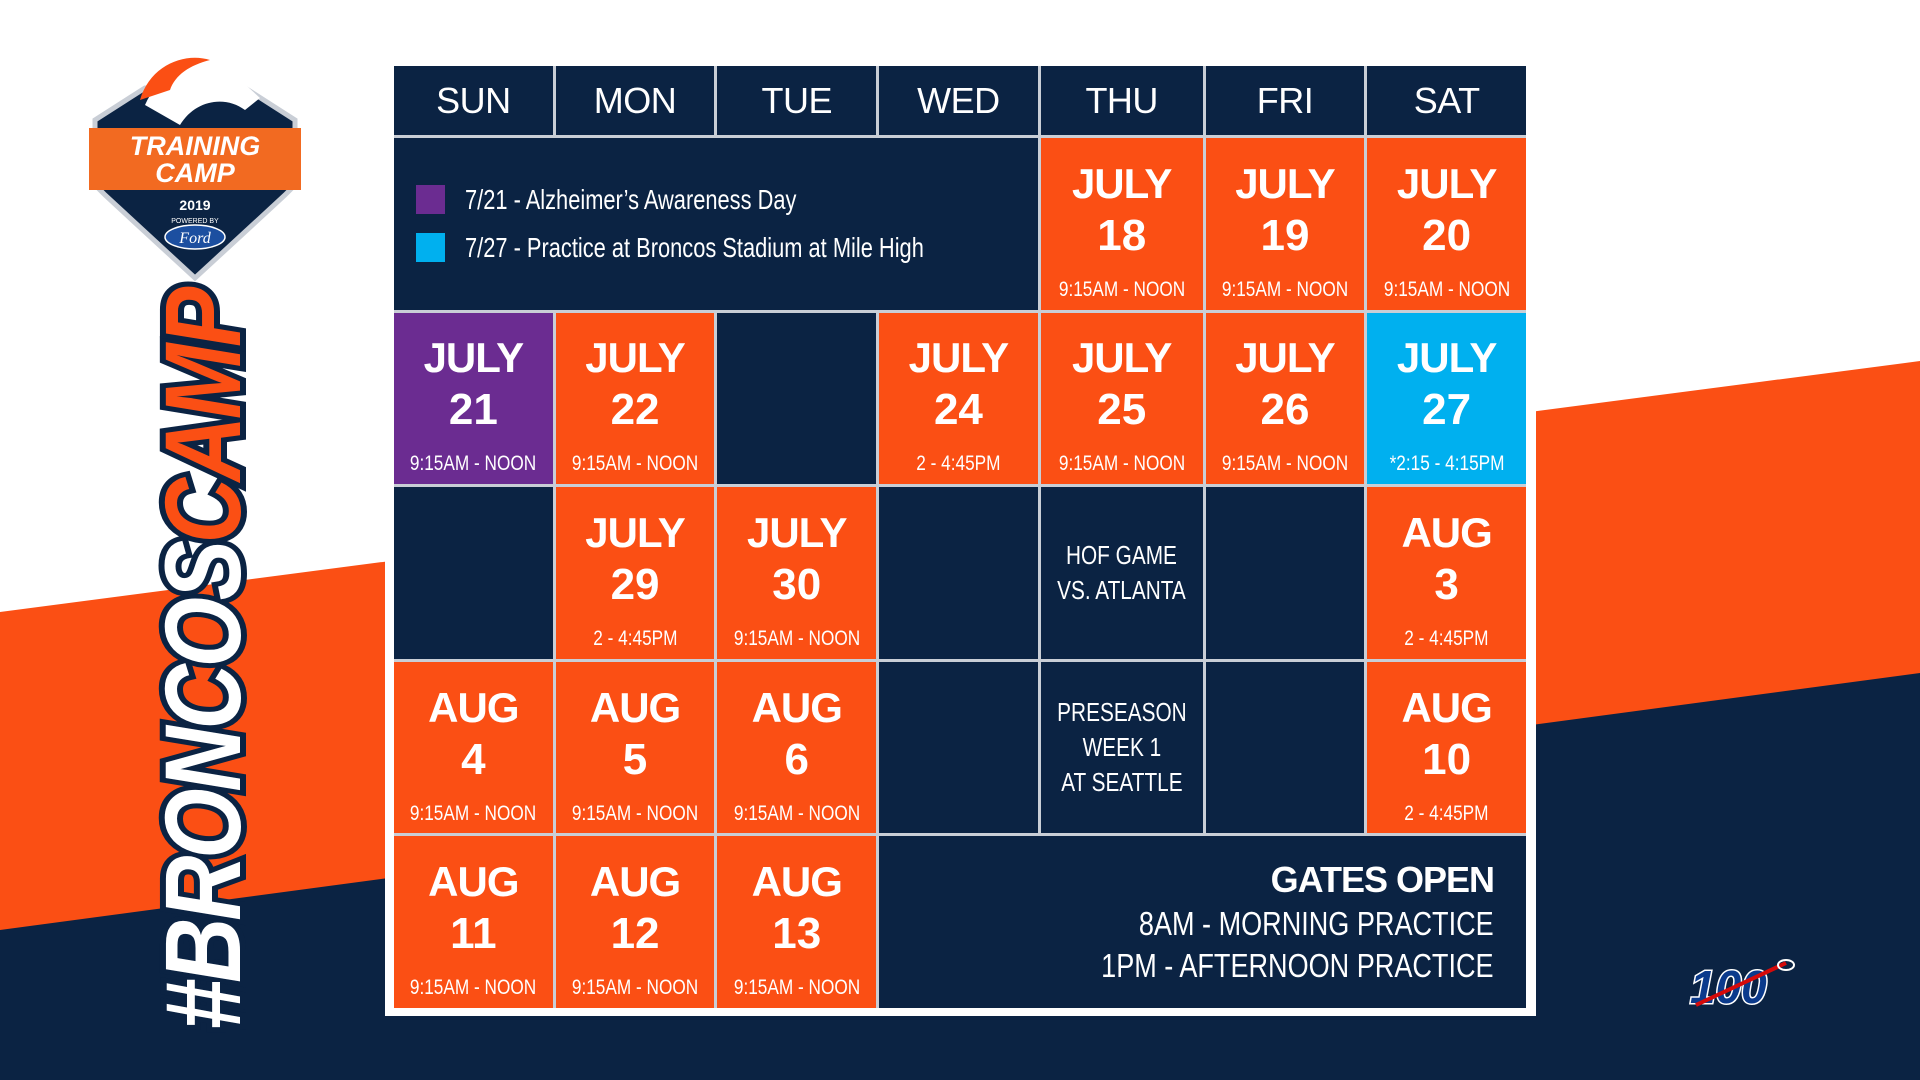  I want to click on calendar-day-cell: JULY 30 9:15AM - NOON, so click(797, 573).